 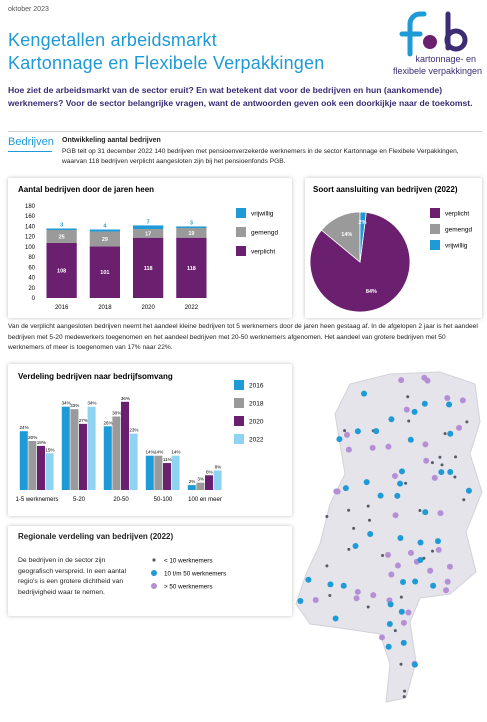 I want to click on legend-label: > 50 werknemers, so click(x=188, y=587).